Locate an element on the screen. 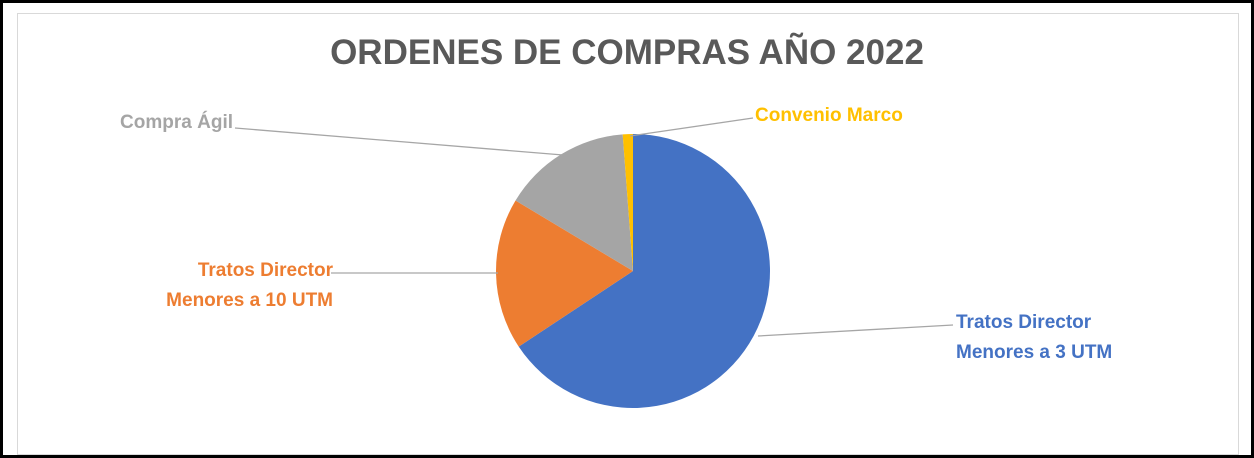  slice-label: Tratos Director Menores a 10 UTM is located at coordinates (249, 285).